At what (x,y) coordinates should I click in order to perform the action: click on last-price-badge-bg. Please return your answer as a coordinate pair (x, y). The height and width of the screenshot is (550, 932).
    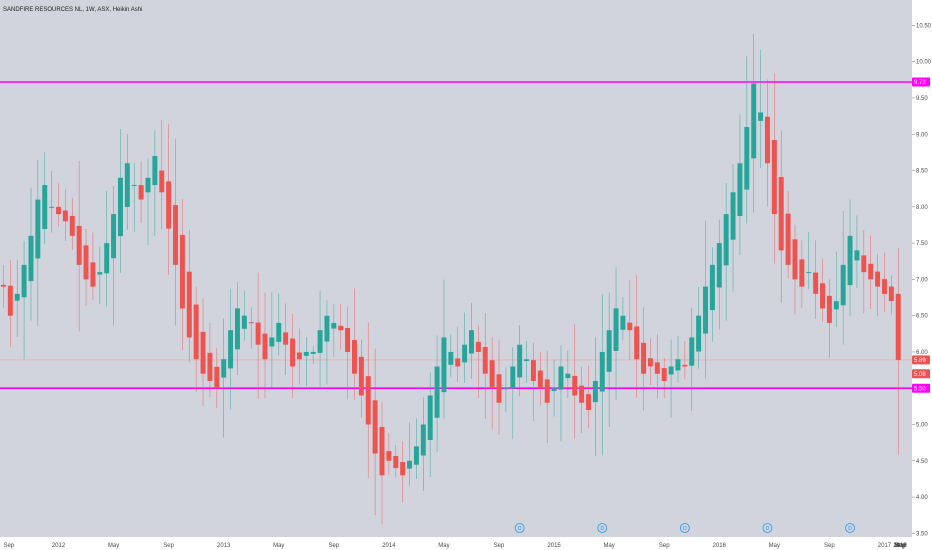
    Looking at the image, I should click on (921, 360).